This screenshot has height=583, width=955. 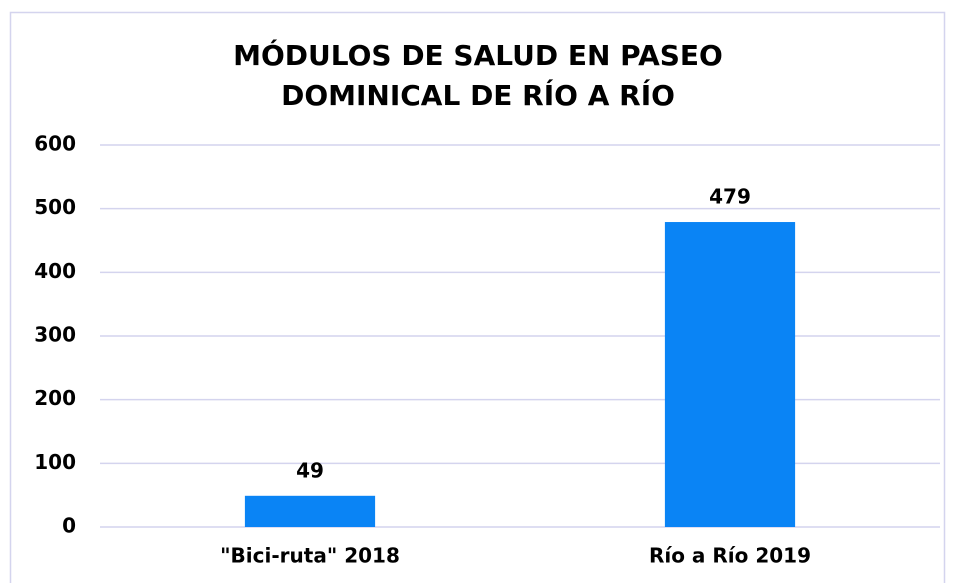 I want to click on y-tick-label: 200, so click(x=55, y=398).